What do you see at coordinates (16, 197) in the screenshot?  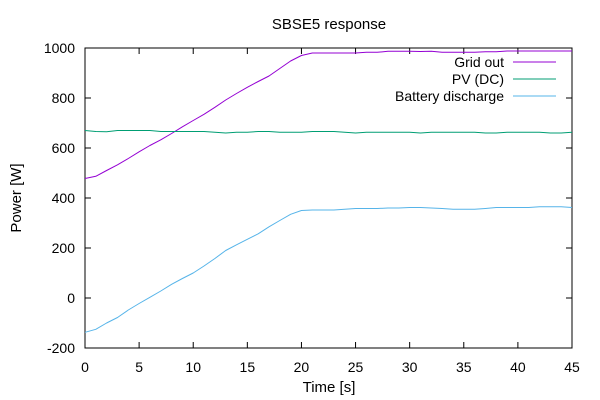 I see `y-axis-label: Power [W]` at bounding box center [16, 197].